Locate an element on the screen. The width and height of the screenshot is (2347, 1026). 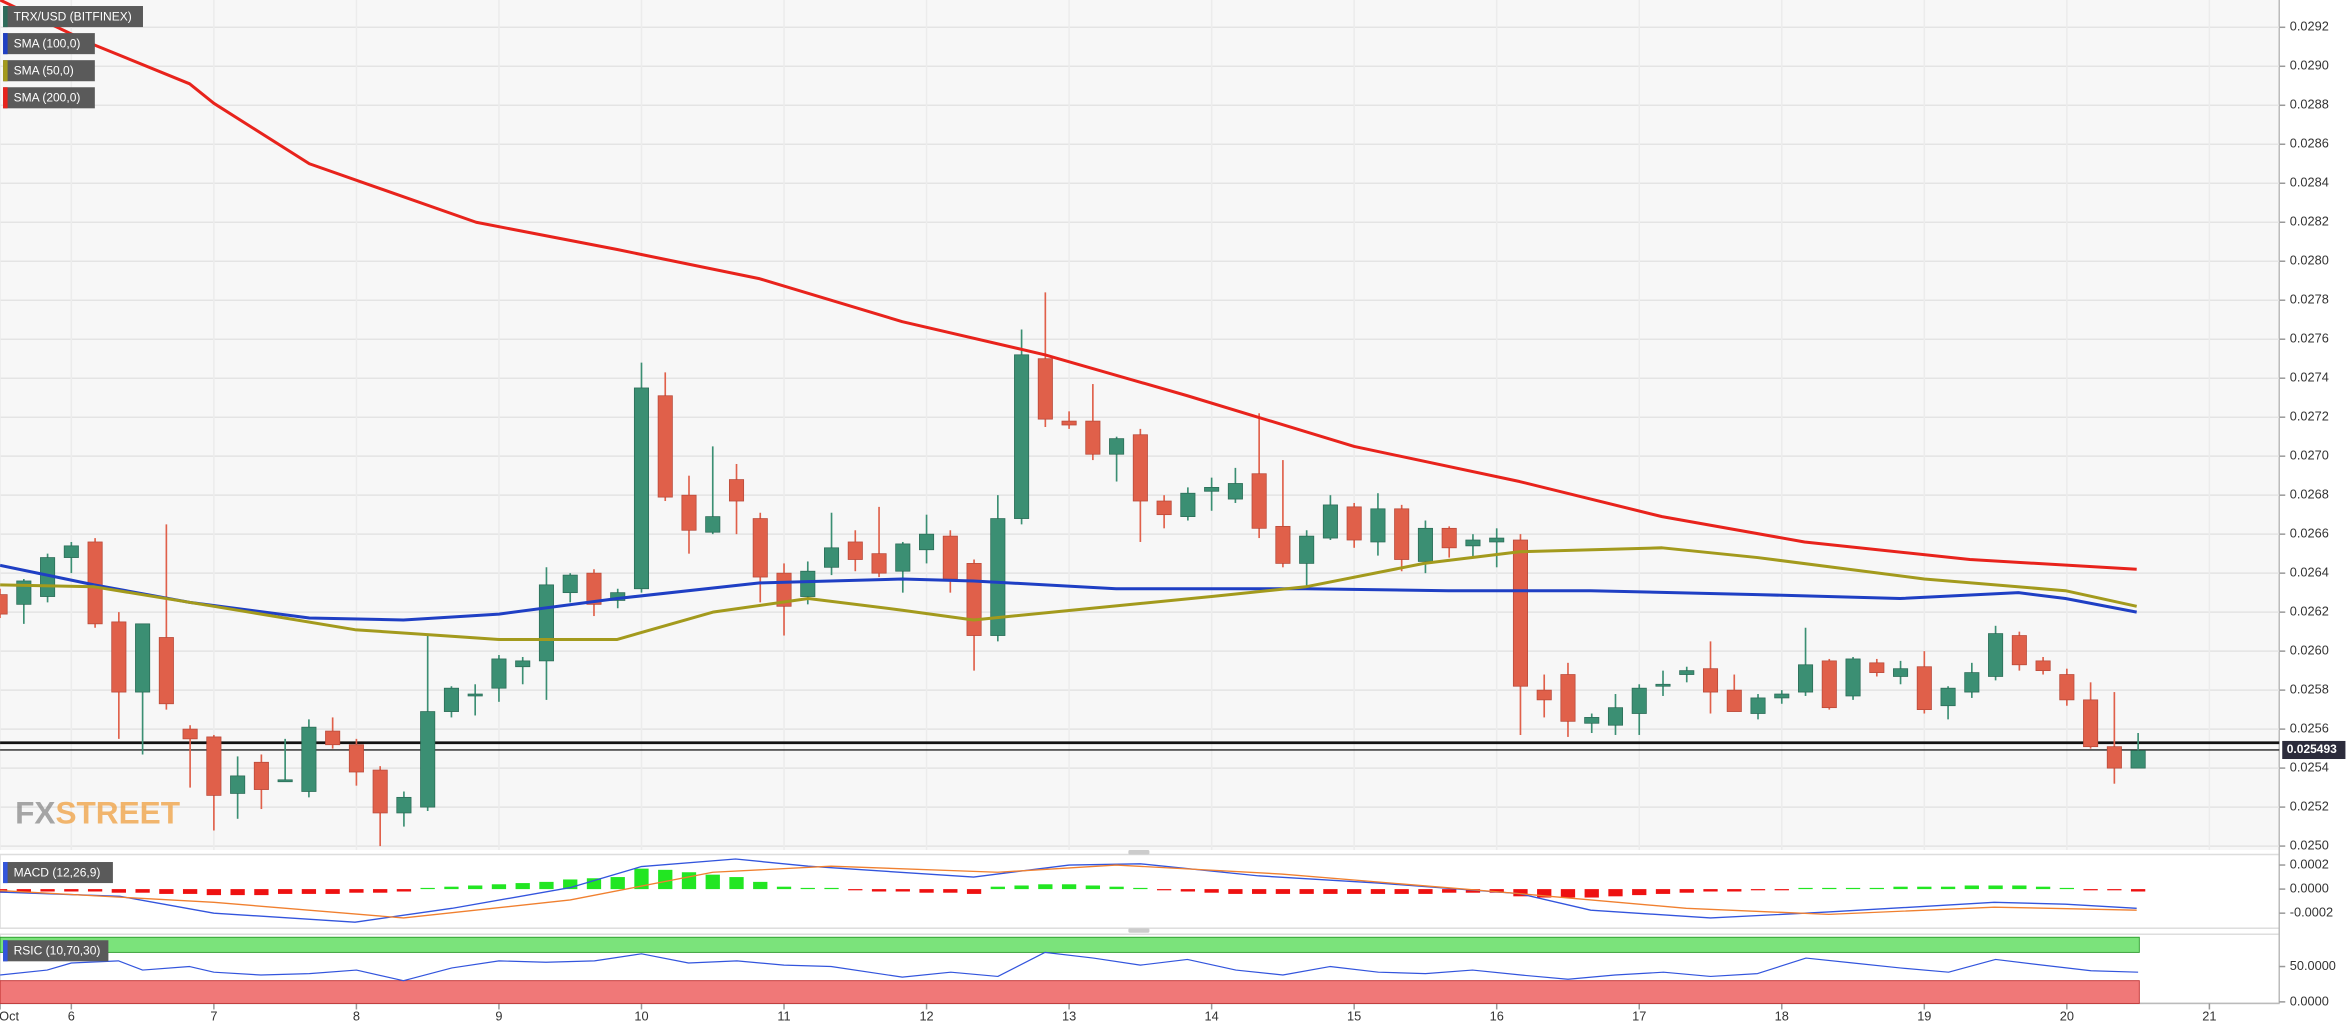
watermark-fx: FX is located at coordinates (35, 813).